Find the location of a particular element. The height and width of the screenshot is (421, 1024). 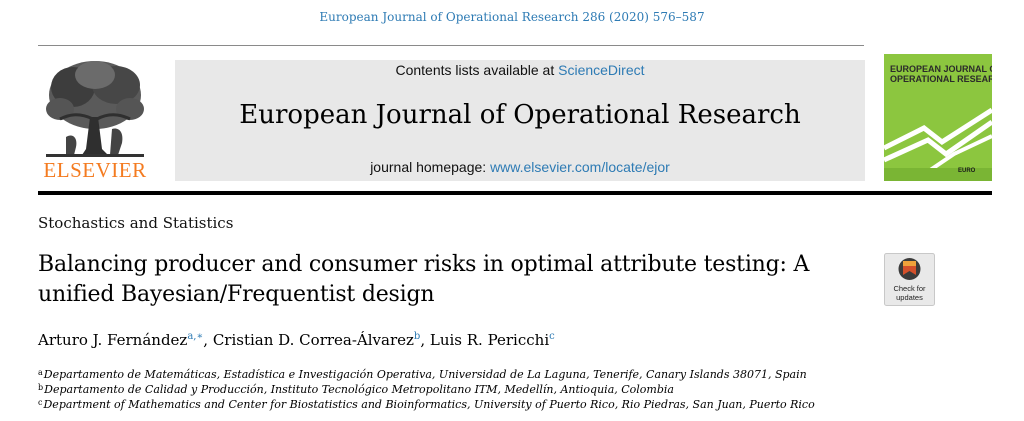

contents-prefix: Contents lists available at is located at coordinates (477, 70).